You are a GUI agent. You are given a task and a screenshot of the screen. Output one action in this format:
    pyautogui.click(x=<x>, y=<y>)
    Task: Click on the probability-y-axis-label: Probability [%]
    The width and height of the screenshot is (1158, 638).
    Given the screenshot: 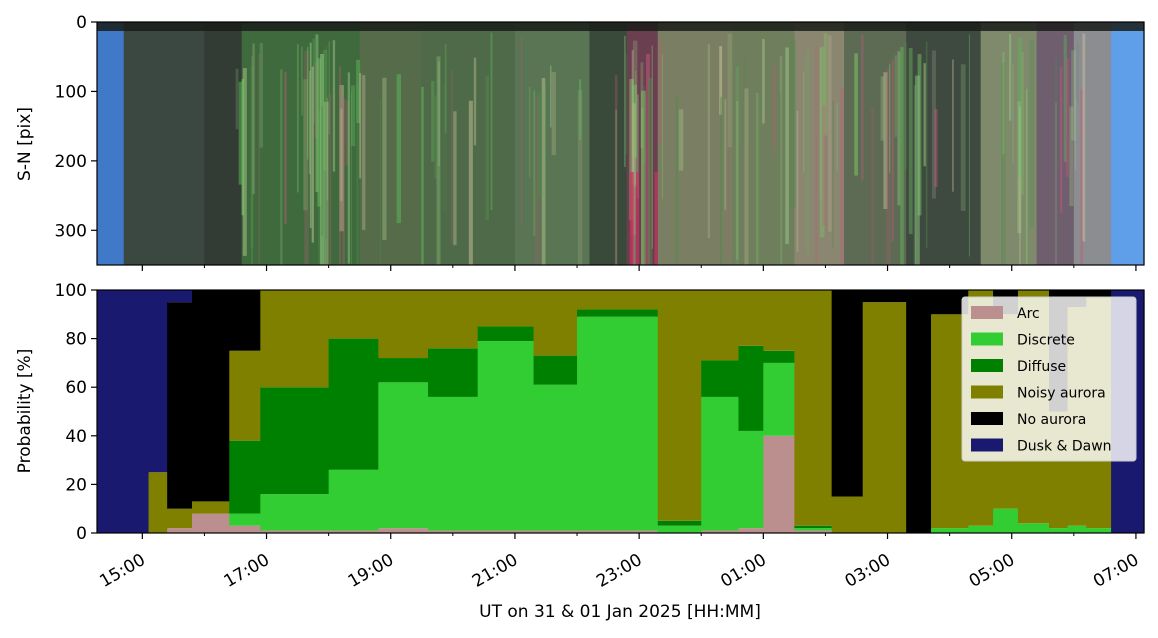 What is the action you would take?
    pyautogui.click(x=25, y=411)
    